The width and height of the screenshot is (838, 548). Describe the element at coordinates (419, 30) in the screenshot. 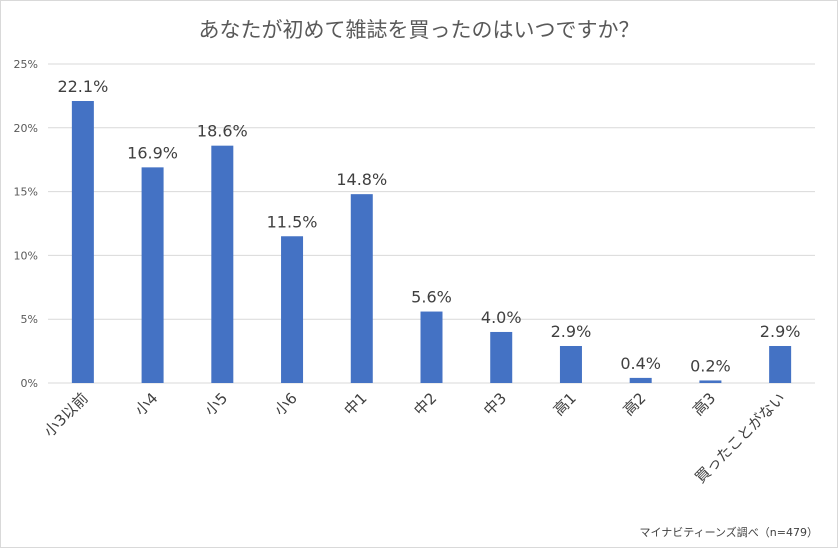

I see `chart-title: あなたが初めて雑誌を買ったのはいつですか？` at that location.